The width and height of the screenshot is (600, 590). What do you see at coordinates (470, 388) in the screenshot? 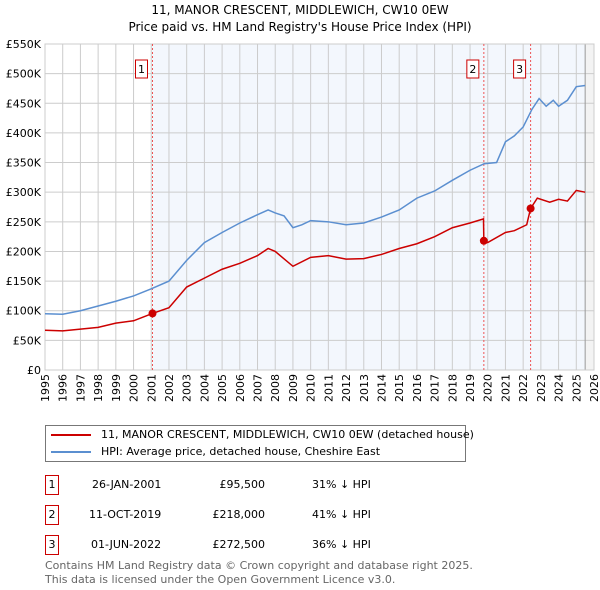
I see `x-tick-label: 2019` at bounding box center [470, 388].